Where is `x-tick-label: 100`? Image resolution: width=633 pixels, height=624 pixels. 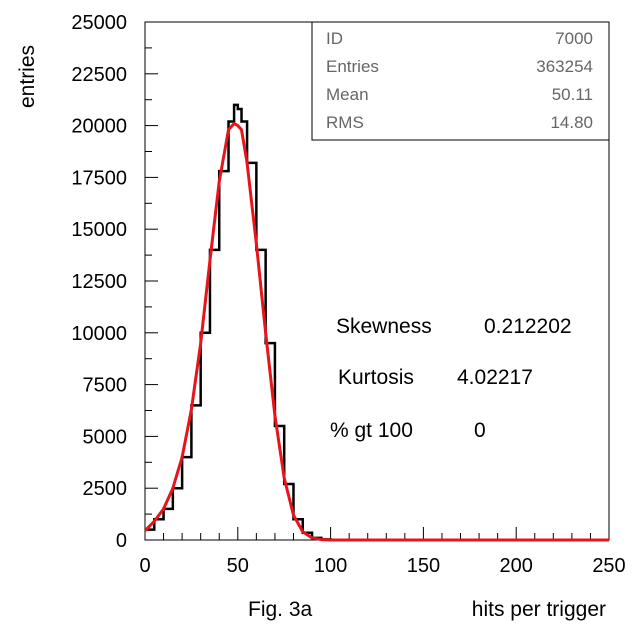 x-tick-label: 100 is located at coordinates (330, 566).